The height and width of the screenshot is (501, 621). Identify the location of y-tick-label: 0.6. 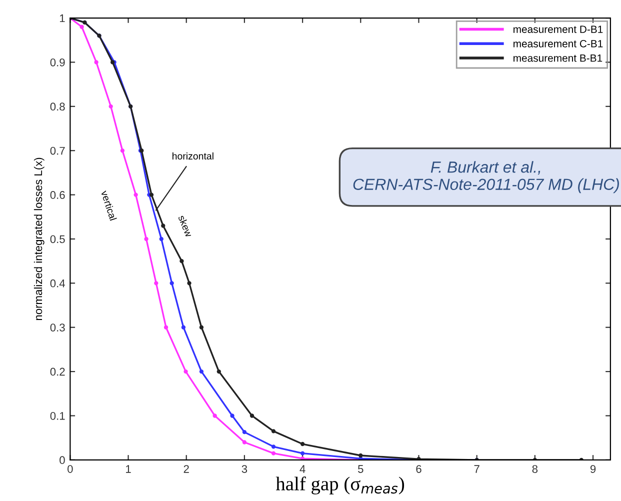
(57, 195).